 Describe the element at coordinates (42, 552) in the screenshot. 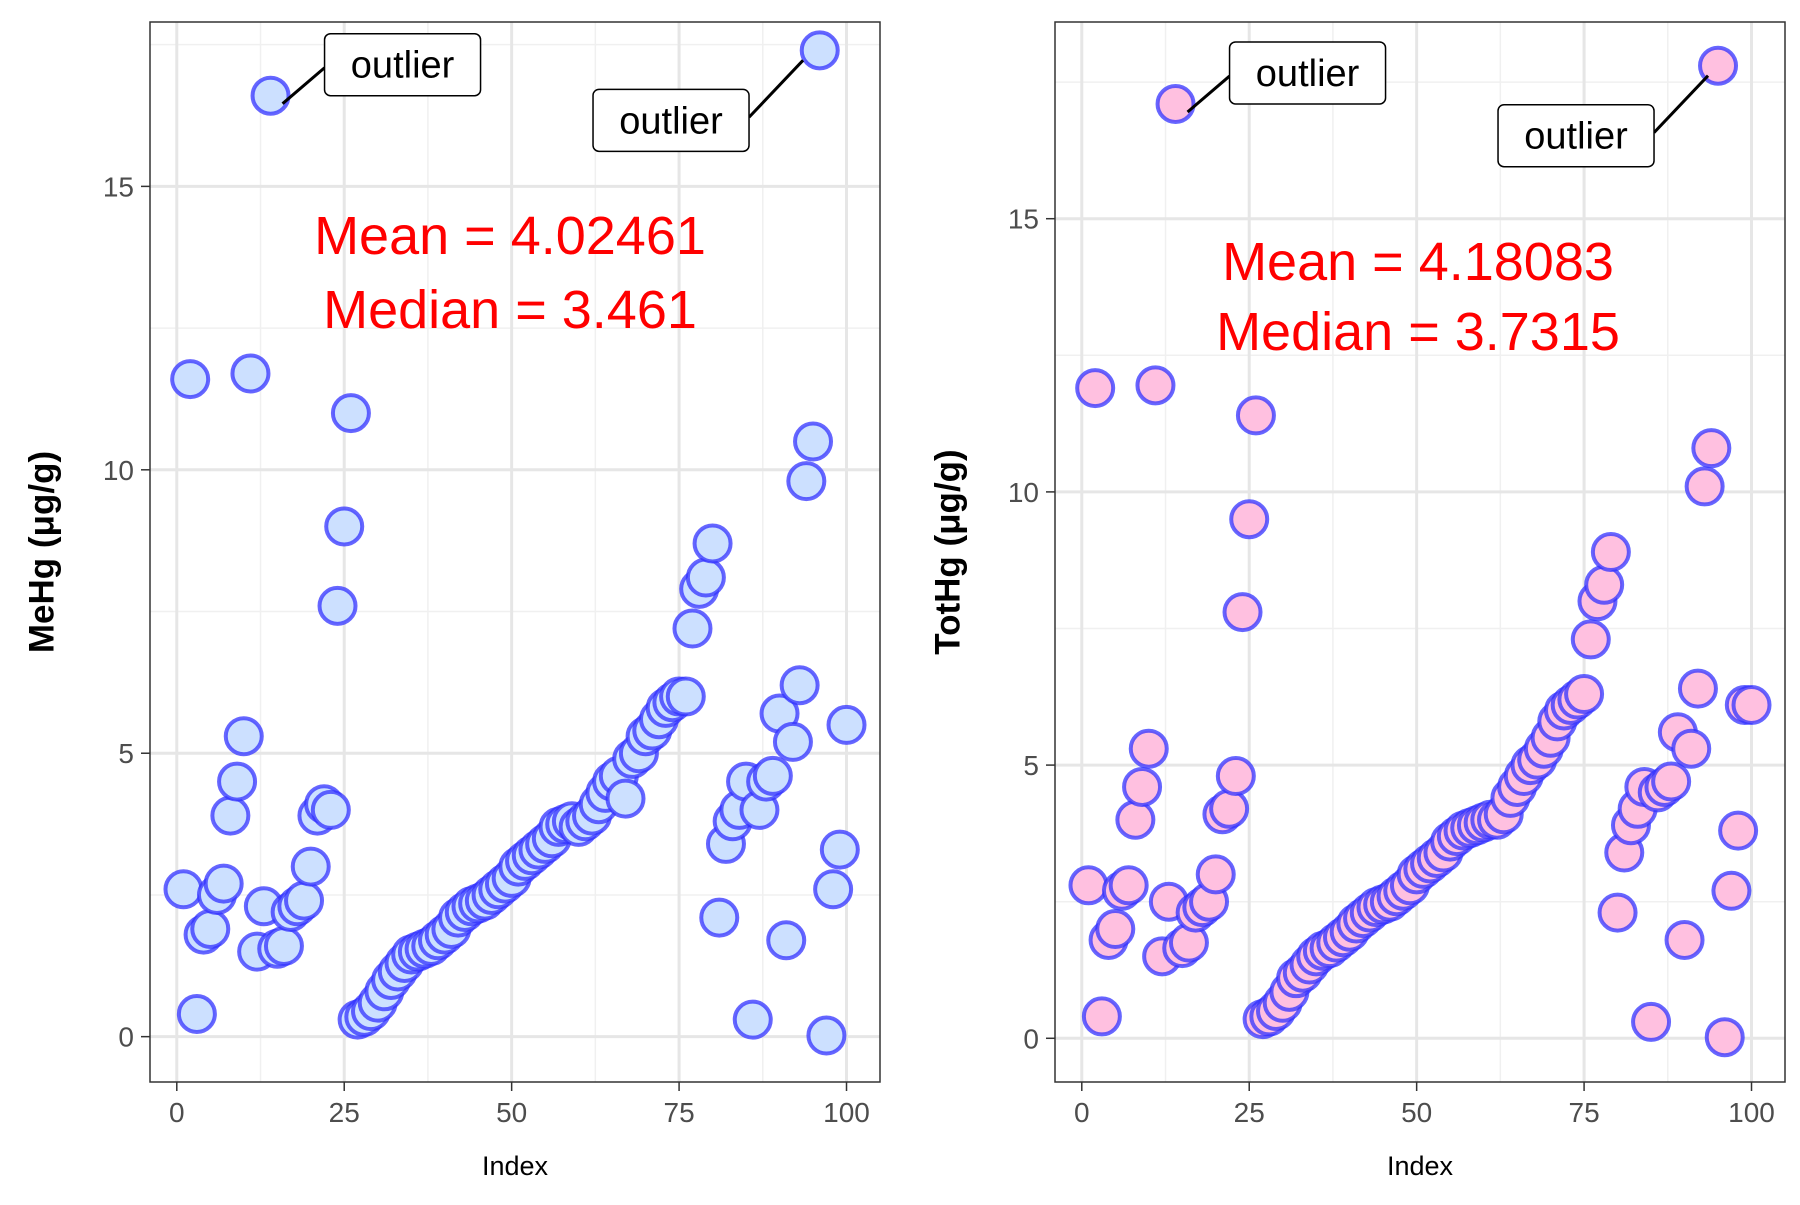

I see `panel-1-y-axis-title: MeHg (μg/g)` at that location.